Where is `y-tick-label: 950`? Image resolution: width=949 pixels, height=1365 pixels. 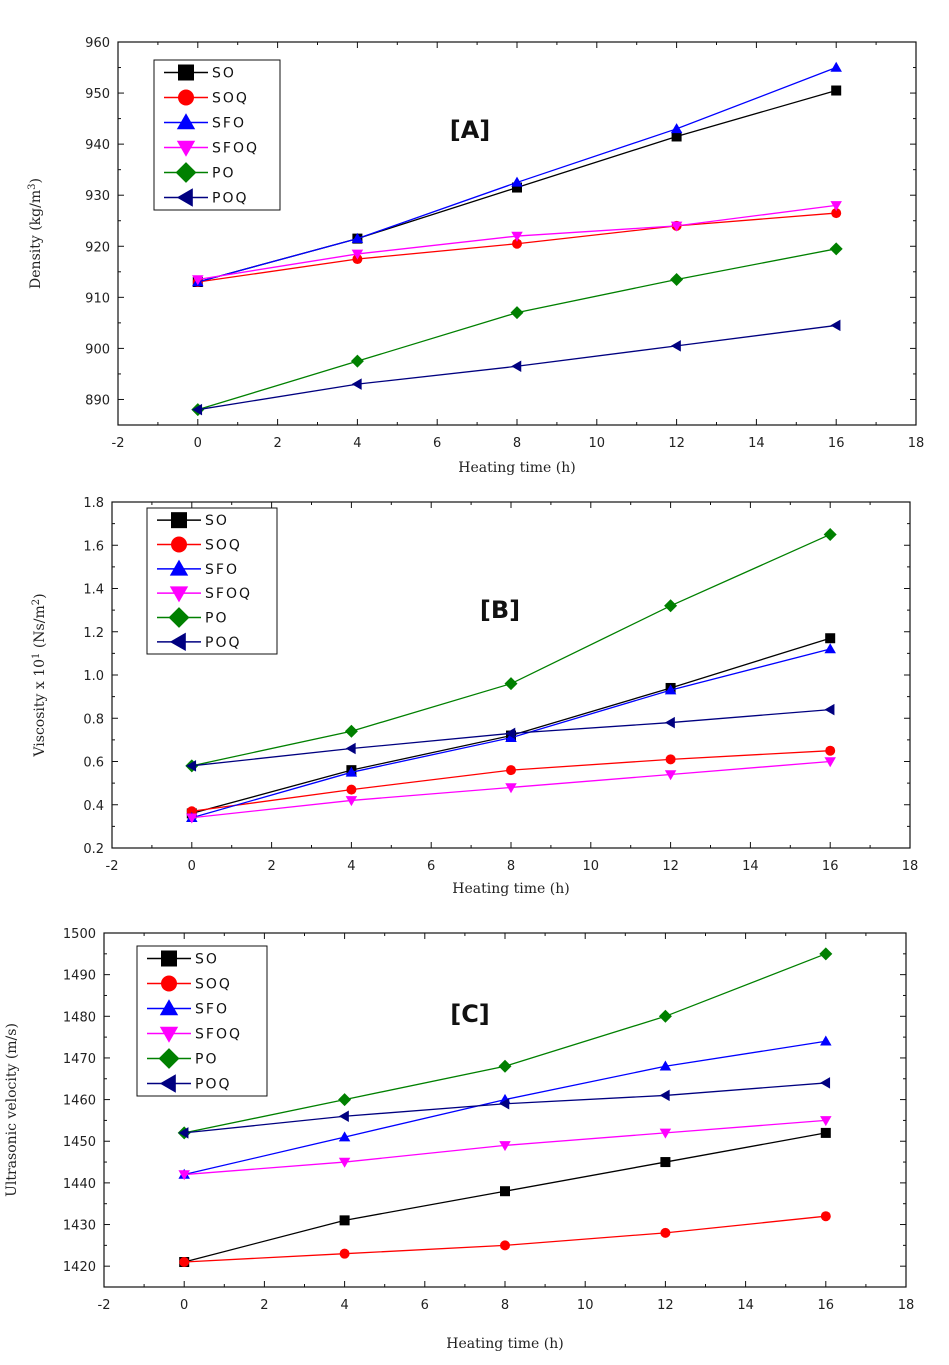 y-tick-label: 950 is located at coordinates (97, 94).